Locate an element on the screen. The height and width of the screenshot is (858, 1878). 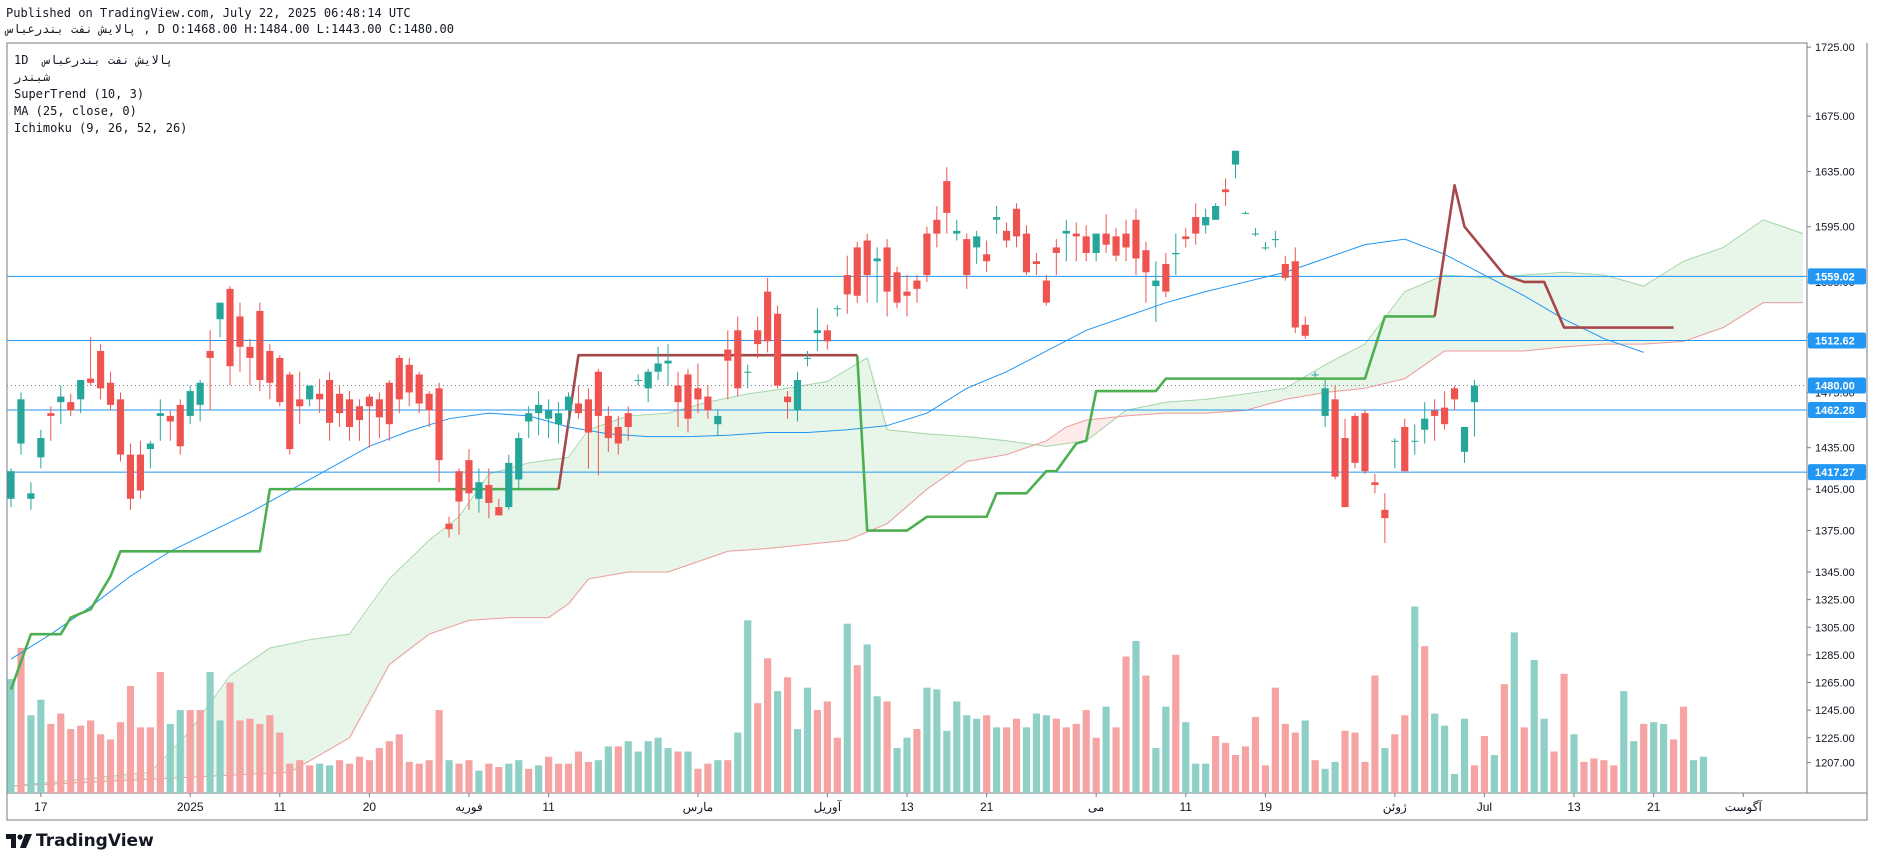
price-axis-label: 1345.00 is located at coordinates (1835, 573).